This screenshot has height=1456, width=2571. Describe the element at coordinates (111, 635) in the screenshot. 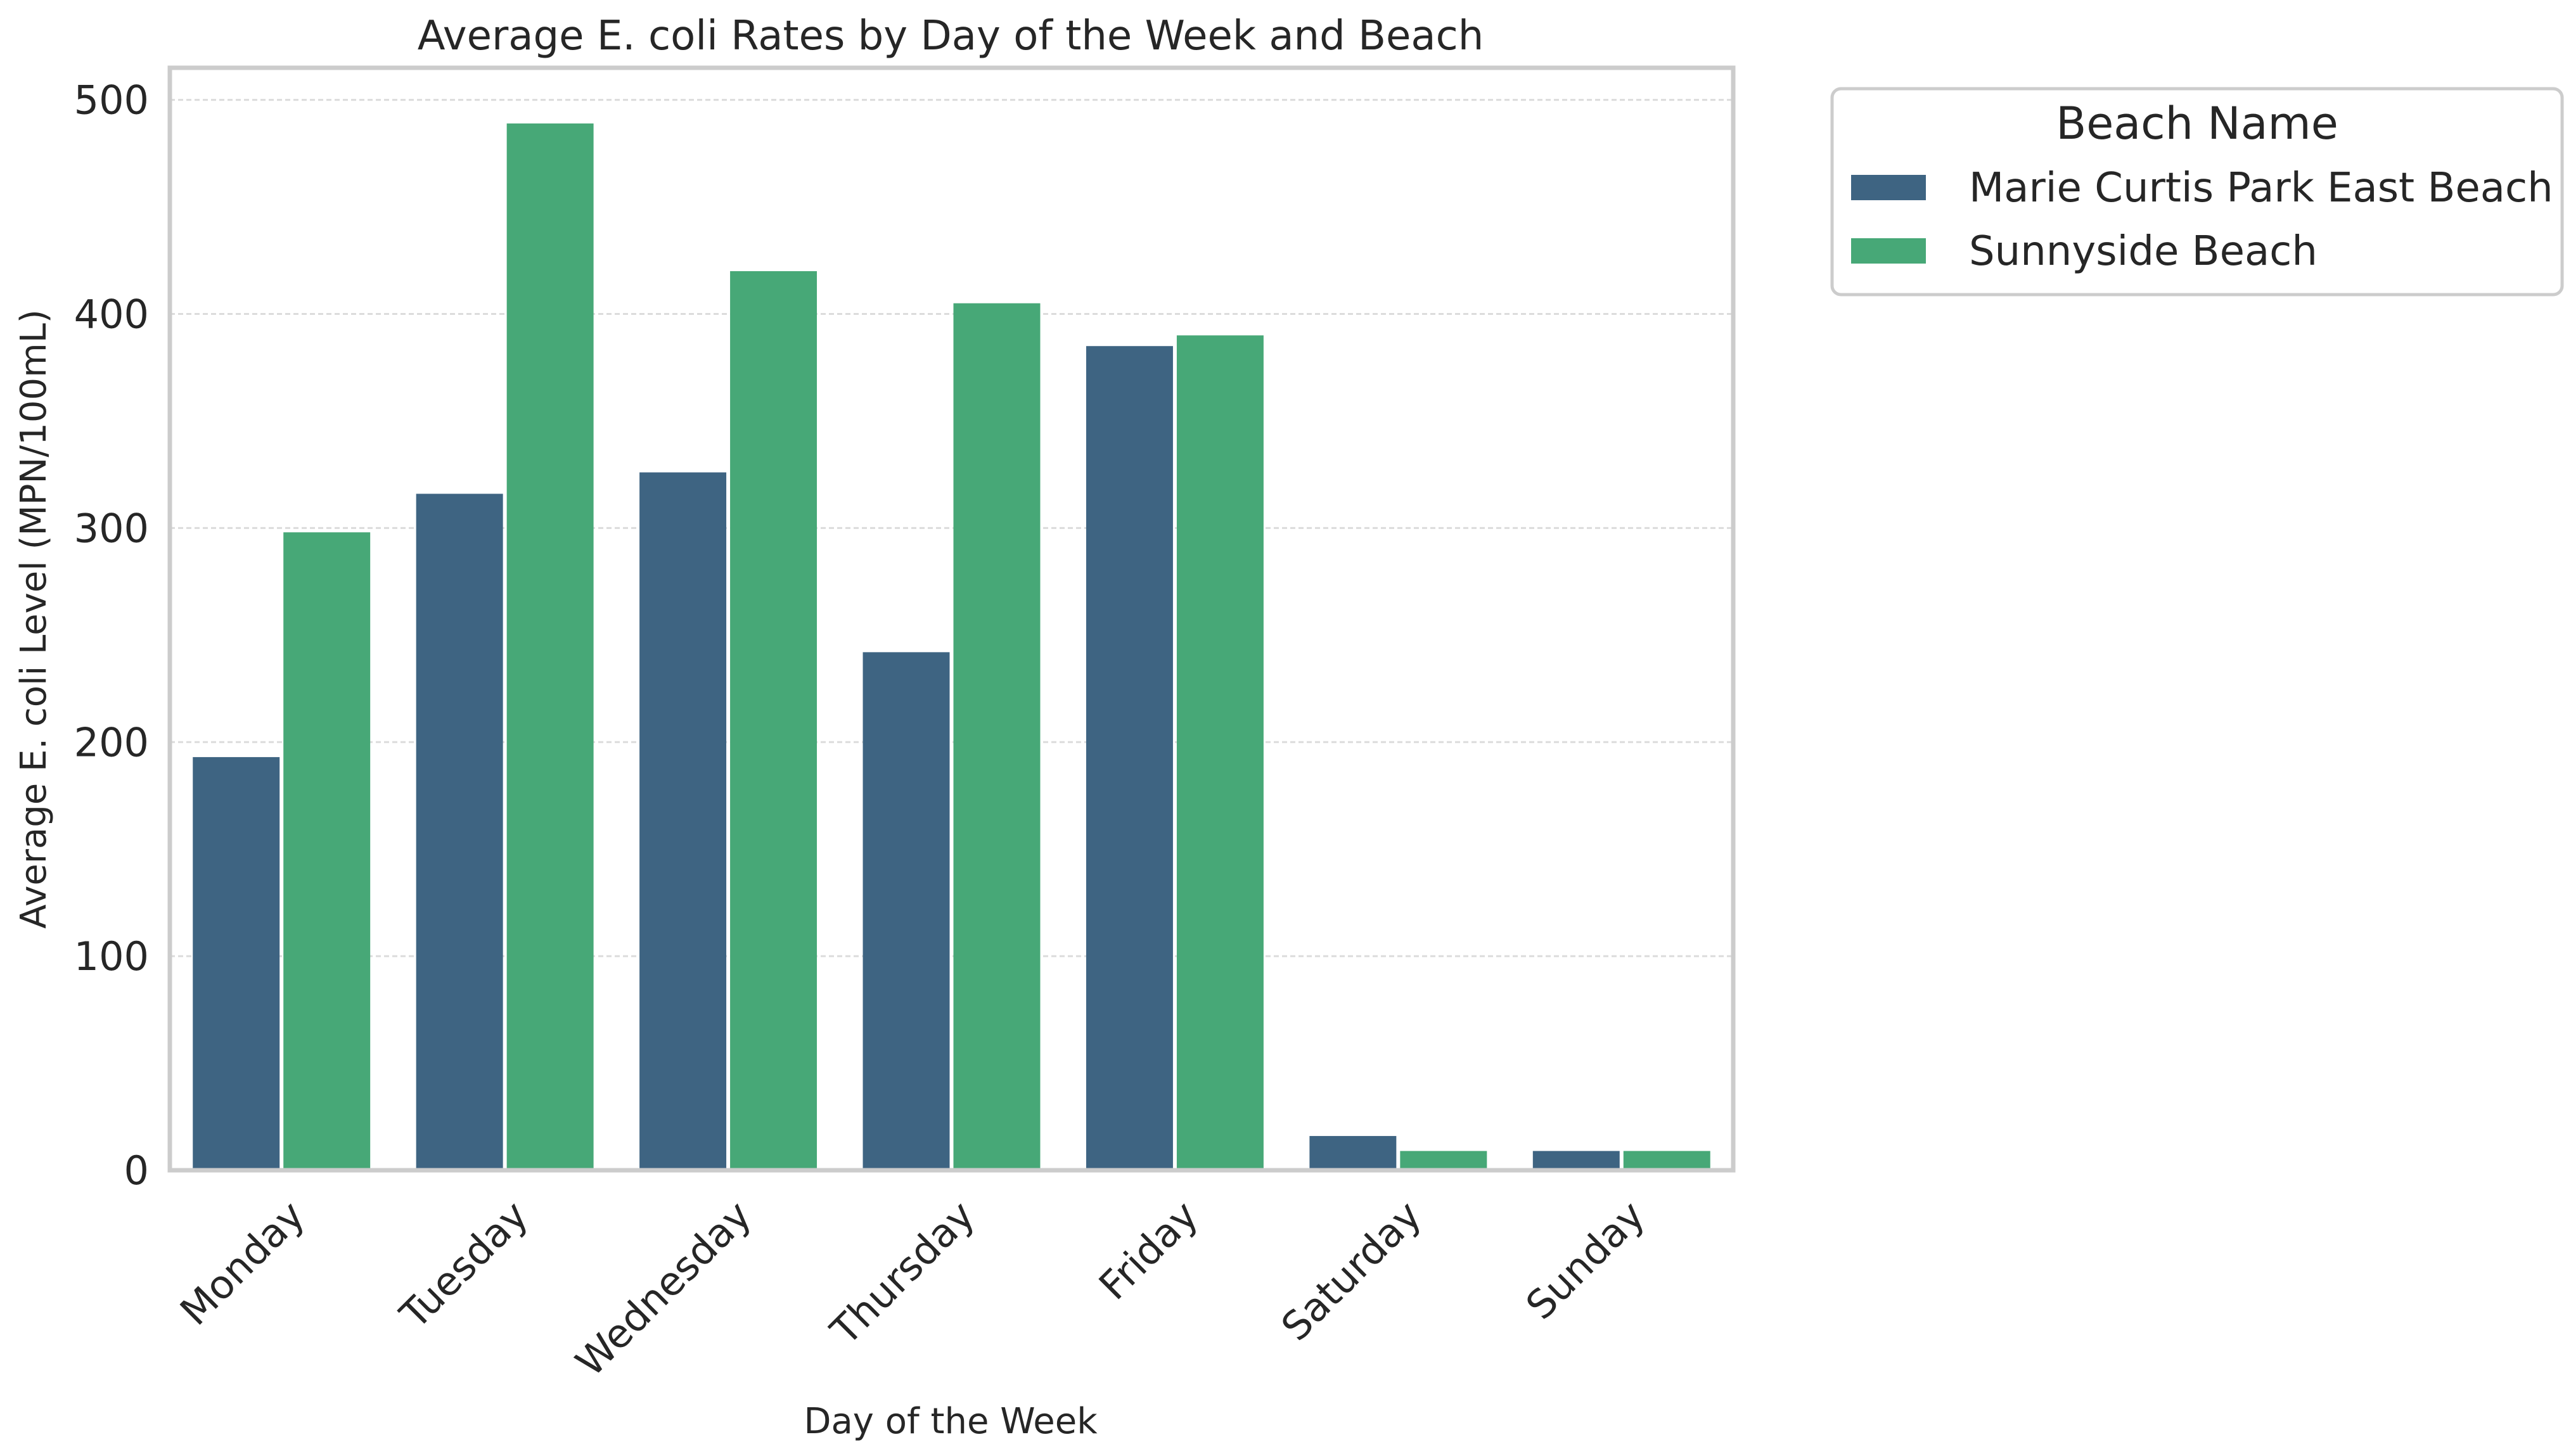

I see `y-tick-labels: 0 100 200 300 400 500` at that location.